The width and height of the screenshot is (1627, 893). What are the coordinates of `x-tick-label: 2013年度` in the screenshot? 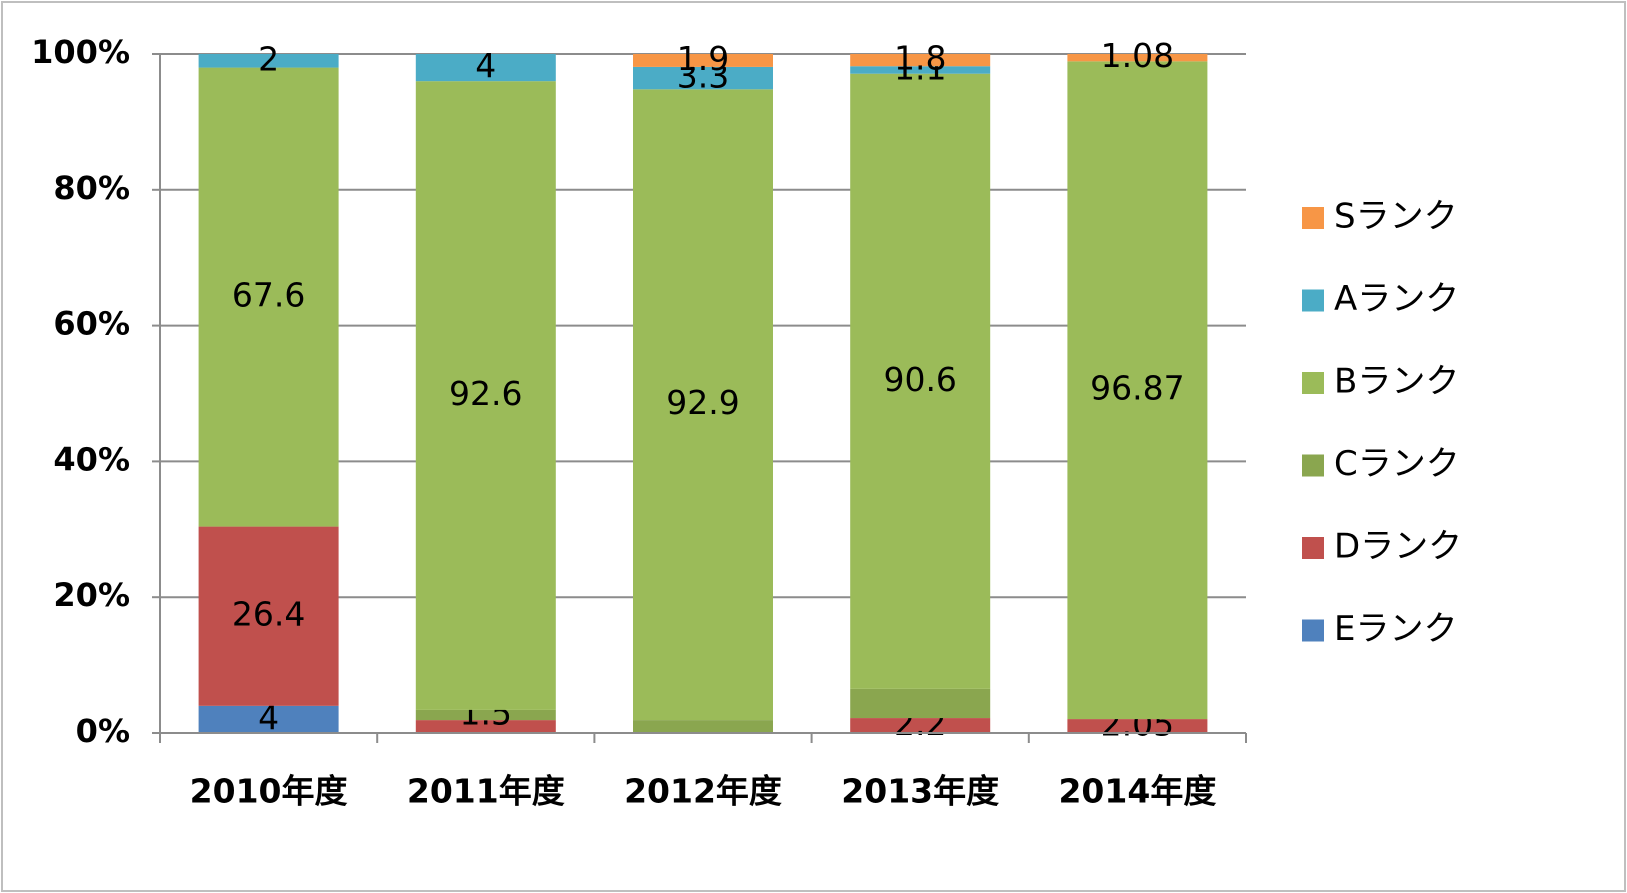 It's located at (920, 791).